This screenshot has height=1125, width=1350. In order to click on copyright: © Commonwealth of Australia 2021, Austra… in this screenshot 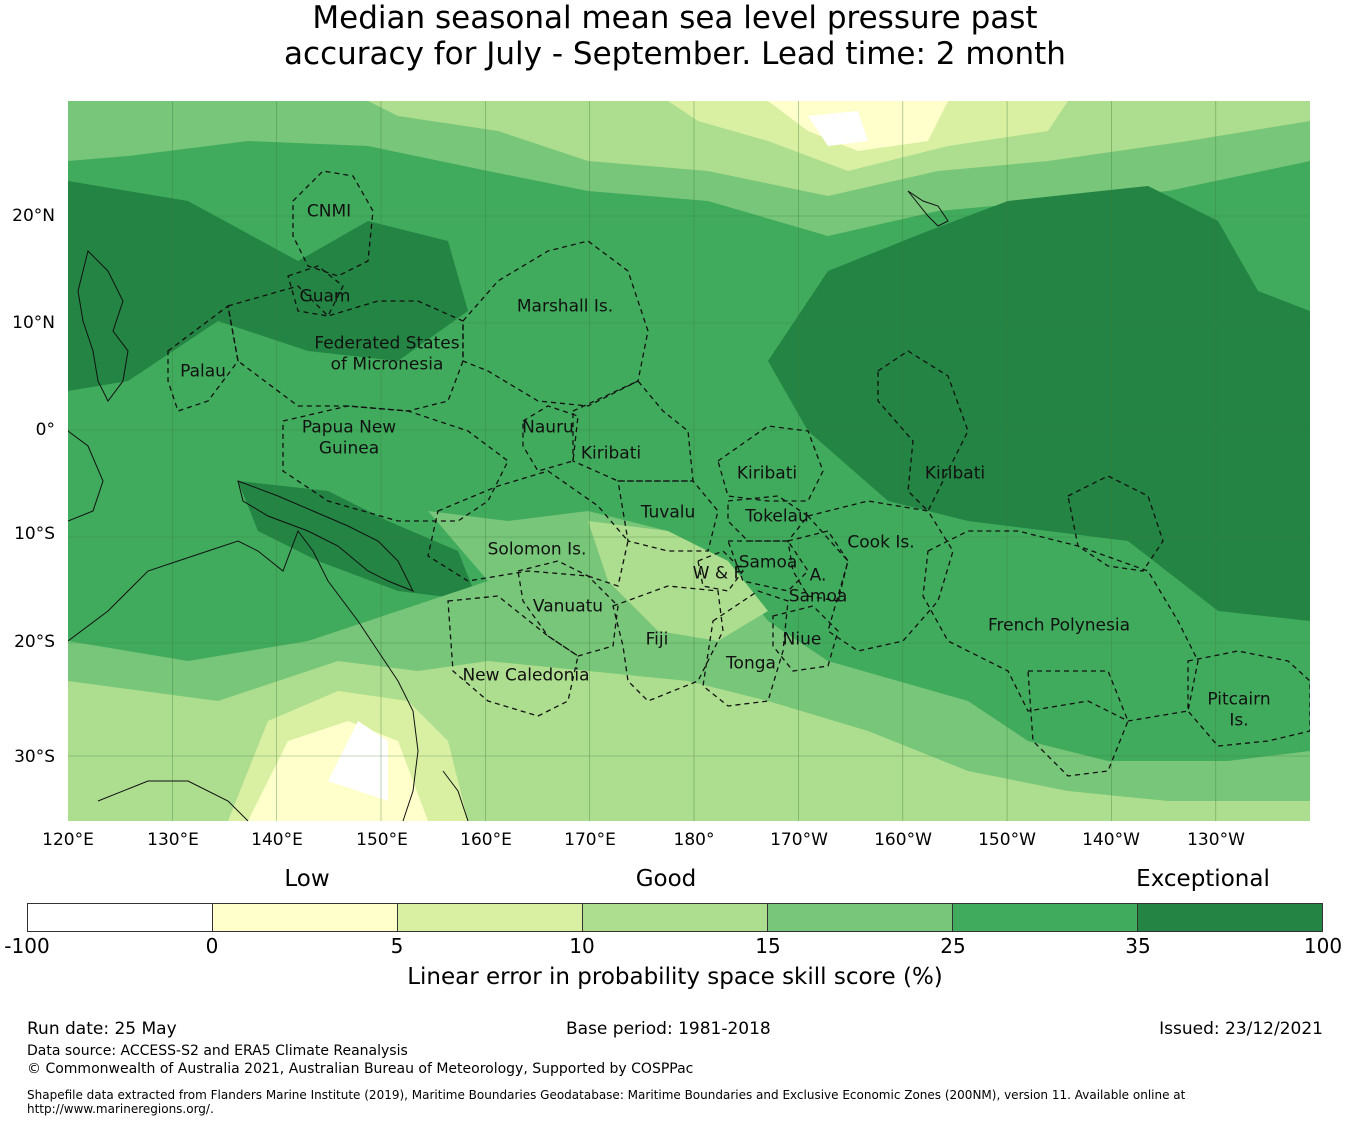, I will do `click(360, 1069)`.